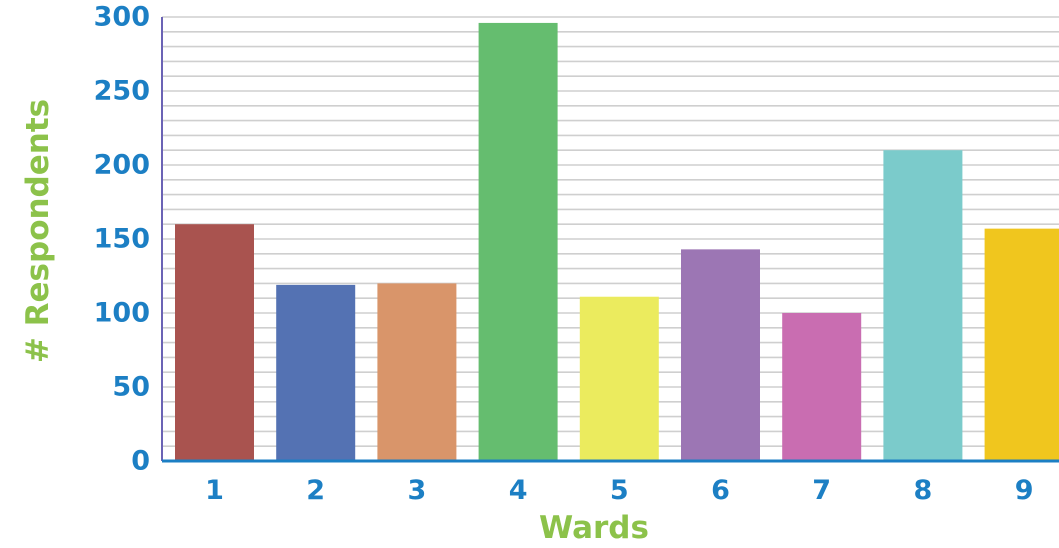 The height and width of the screenshot is (548, 1059). What do you see at coordinates (720, 490) in the screenshot?
I see `x-tick-label: 6` at bounding box center [720, 490].